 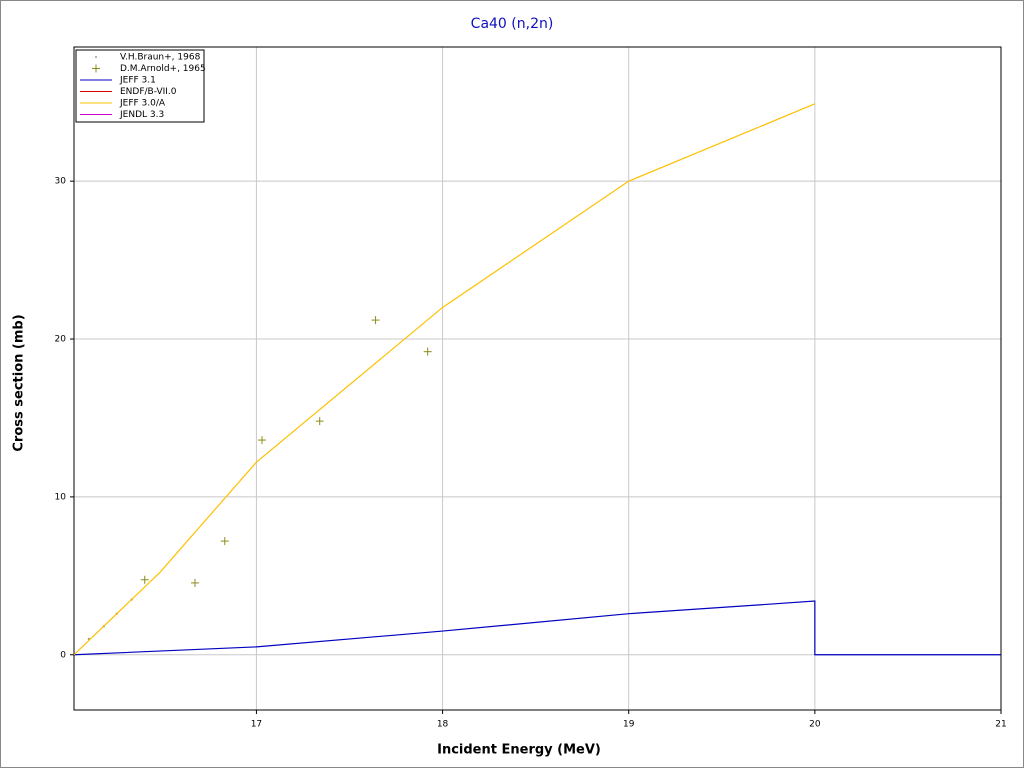 I want to click on y-tick-label: 30, so click(x=61, y=182).